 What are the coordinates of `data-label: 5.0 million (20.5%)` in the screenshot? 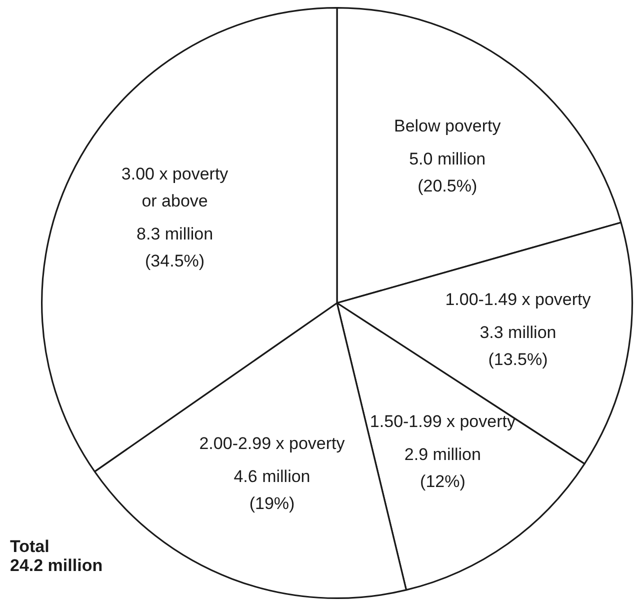 It's located at (447, 173).